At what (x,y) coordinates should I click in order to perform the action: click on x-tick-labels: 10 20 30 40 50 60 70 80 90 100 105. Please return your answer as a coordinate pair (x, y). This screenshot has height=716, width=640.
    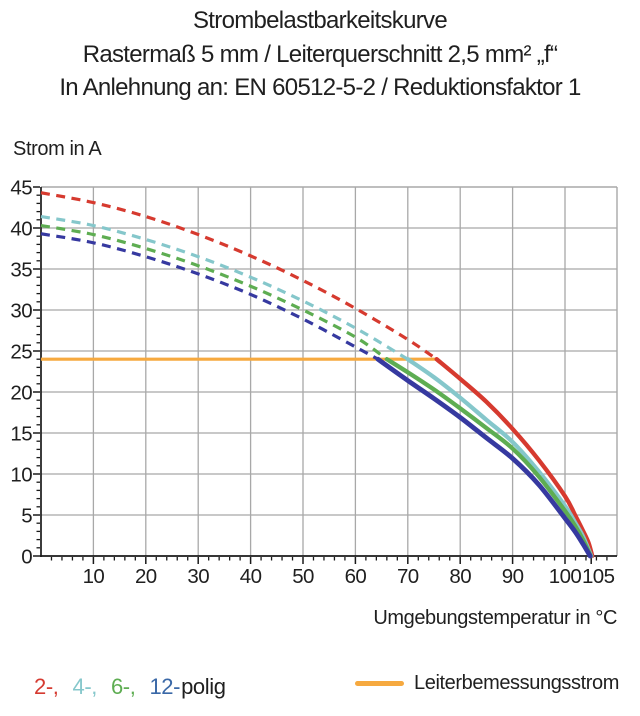
    Looking at the image, I should click on (349, 576).